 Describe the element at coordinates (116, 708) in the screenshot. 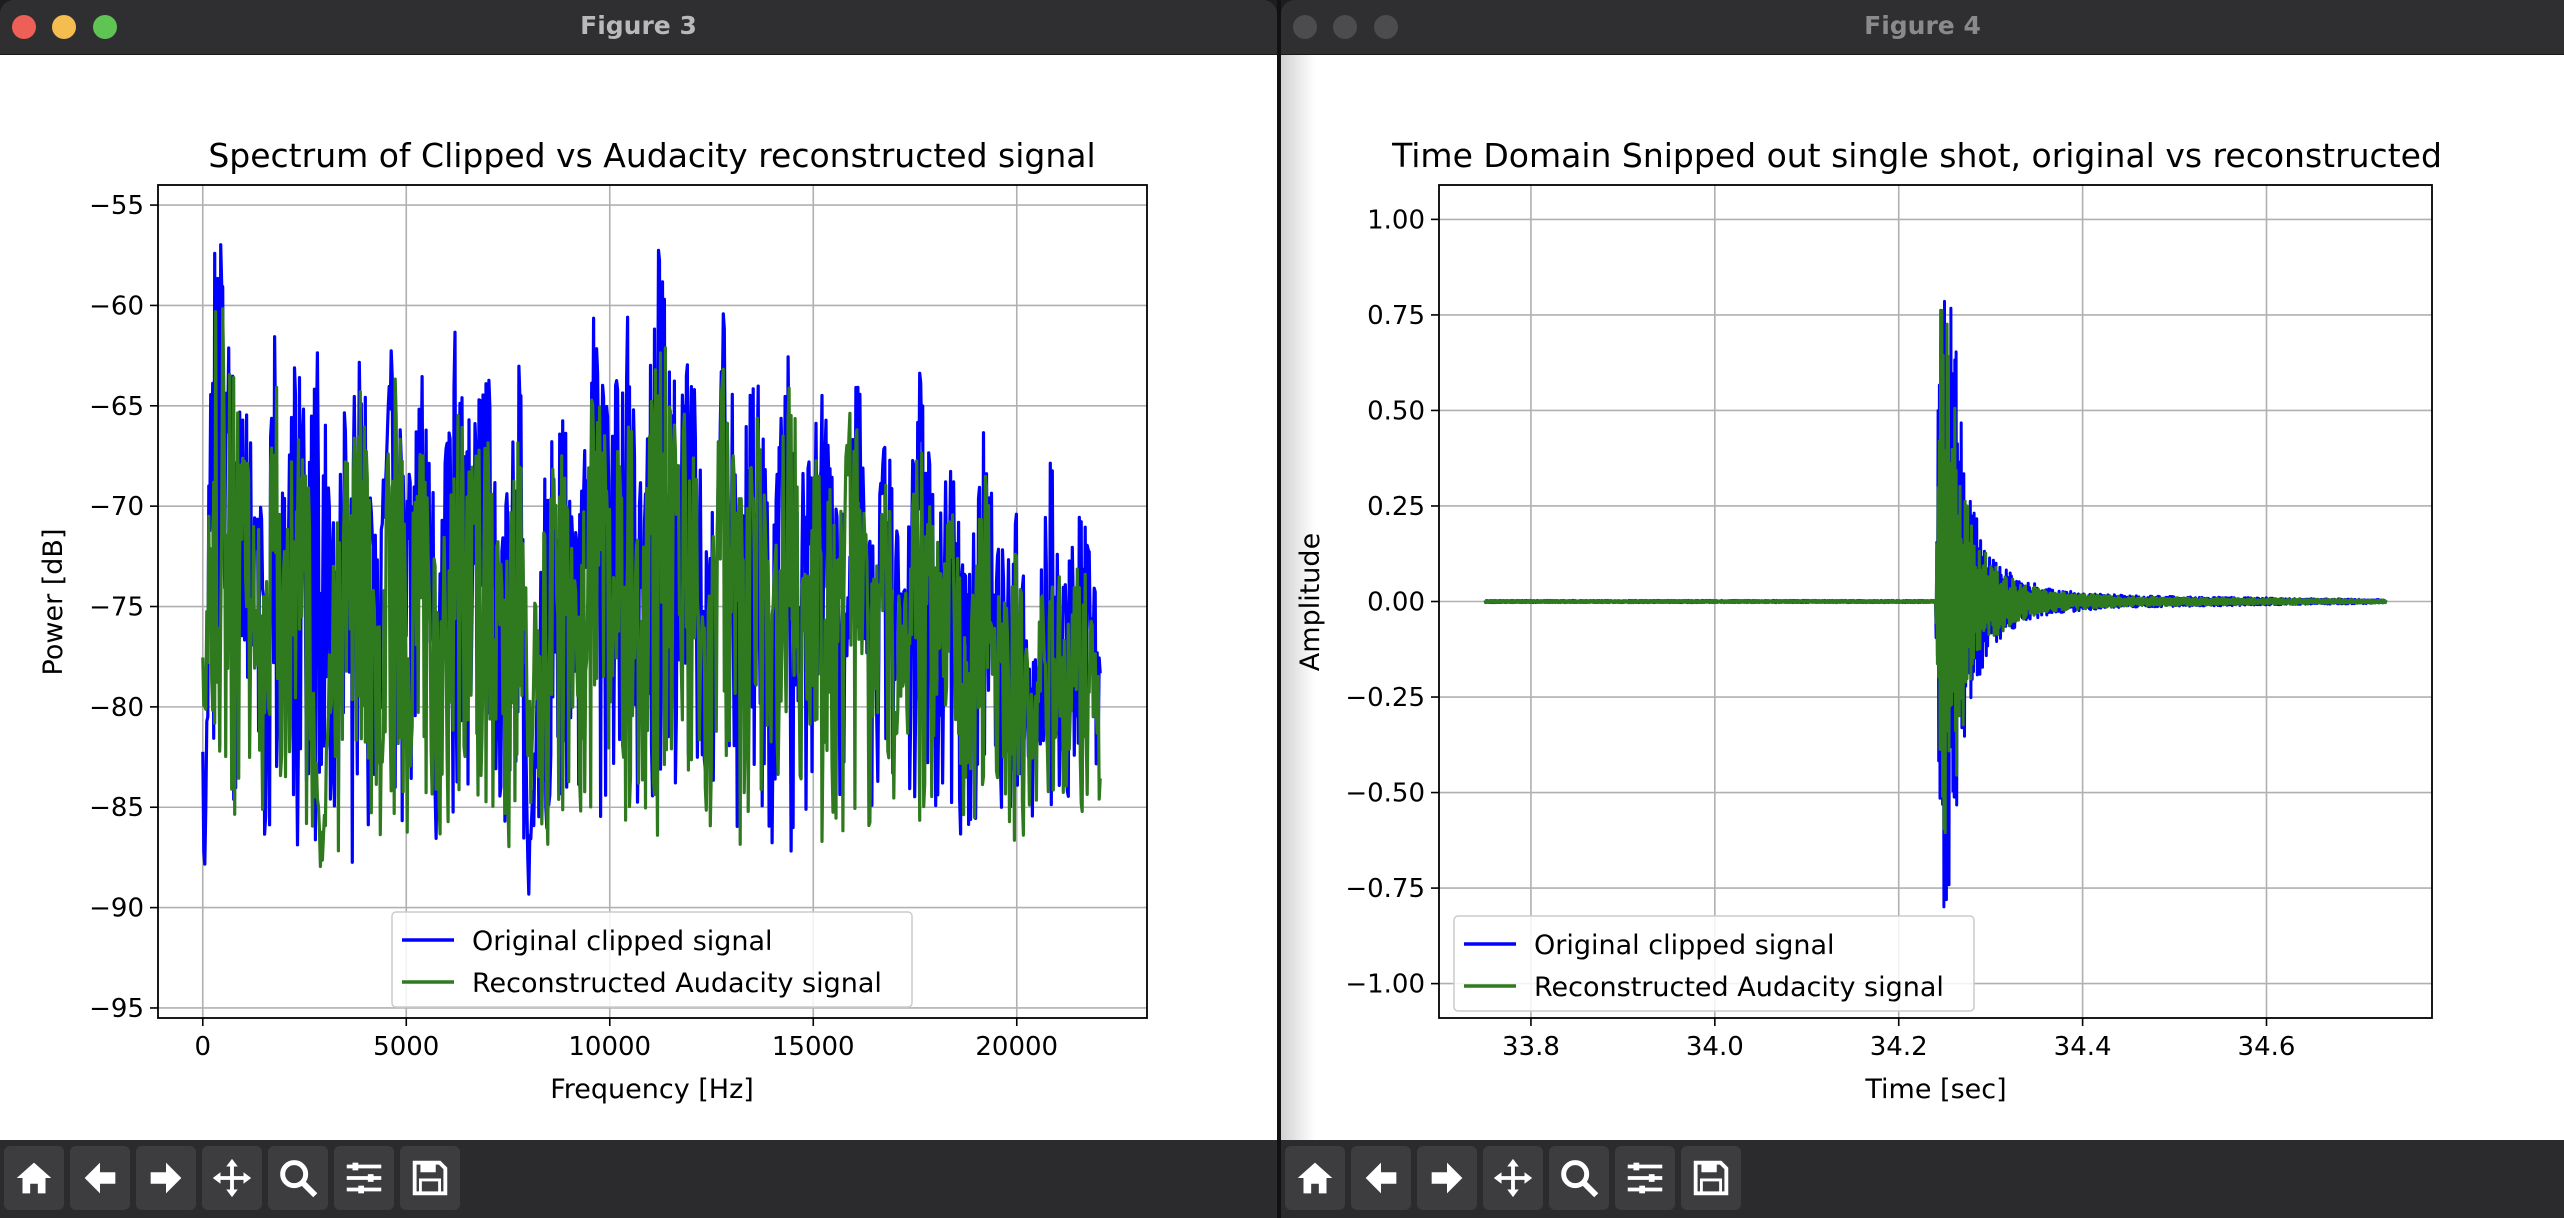

I see `y-tick-label: −80` at that location.